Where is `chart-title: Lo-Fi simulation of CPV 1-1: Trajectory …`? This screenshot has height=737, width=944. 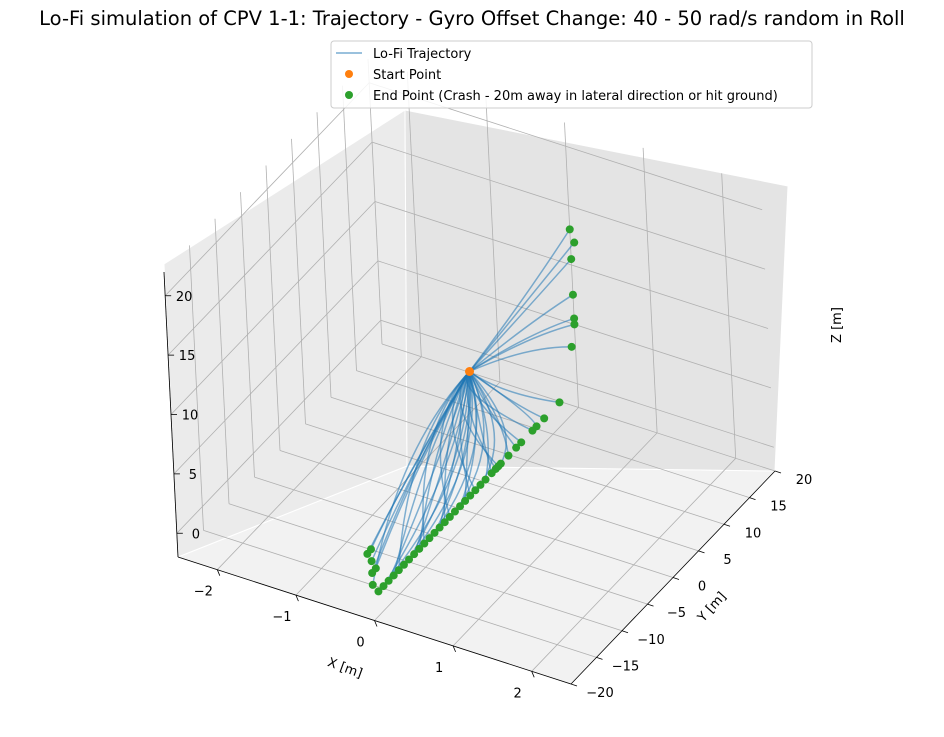
chart-title: Lo-Fi simulation of CPV 1-1: Trajectory … is located at coordinates (472, 18).